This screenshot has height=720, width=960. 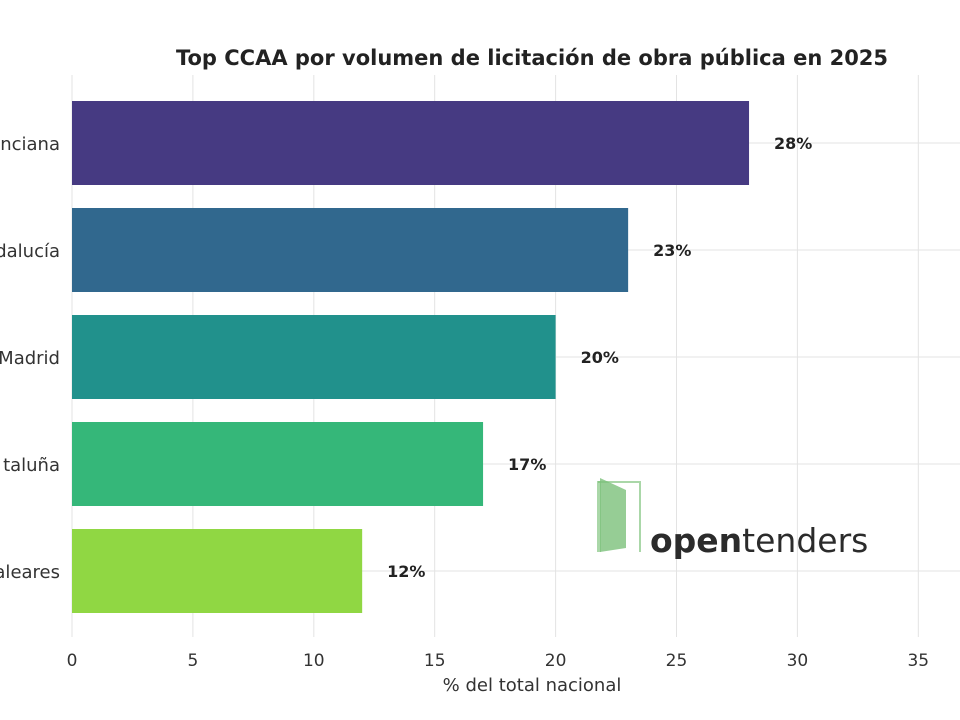 What do you see at coordinates (527, 464) in the screenshot?
I see `data-label-3: 17%` at bounding box center [527, 464].